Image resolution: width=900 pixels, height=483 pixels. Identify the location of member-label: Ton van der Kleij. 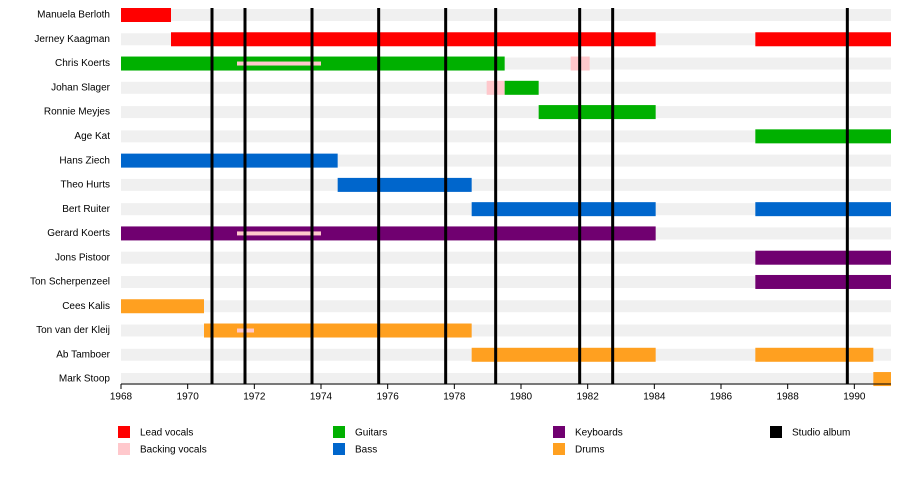
(73, 330).